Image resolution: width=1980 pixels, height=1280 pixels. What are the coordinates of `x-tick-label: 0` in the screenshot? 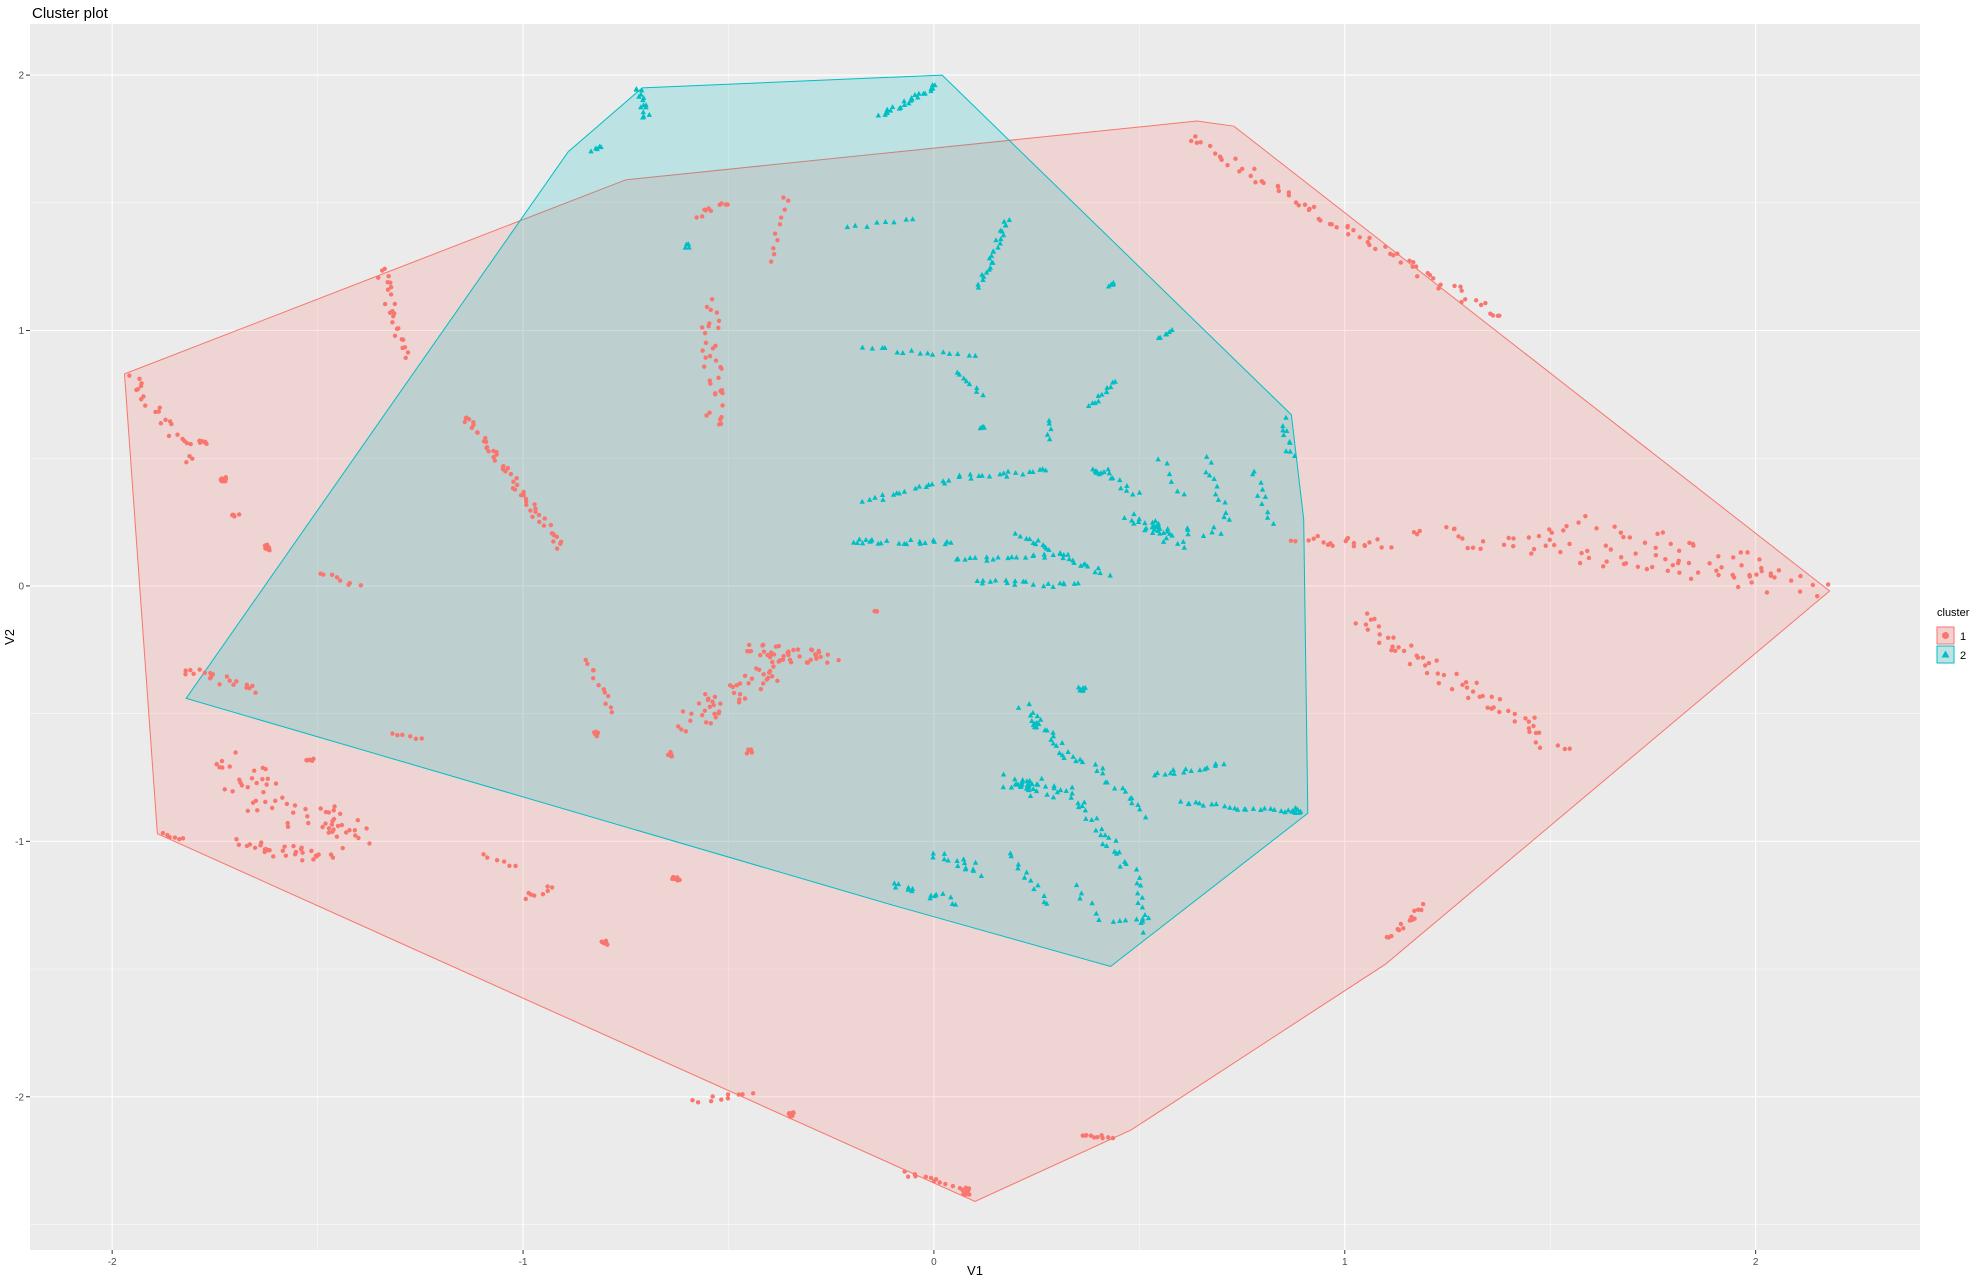 It's located at (934, 1262).